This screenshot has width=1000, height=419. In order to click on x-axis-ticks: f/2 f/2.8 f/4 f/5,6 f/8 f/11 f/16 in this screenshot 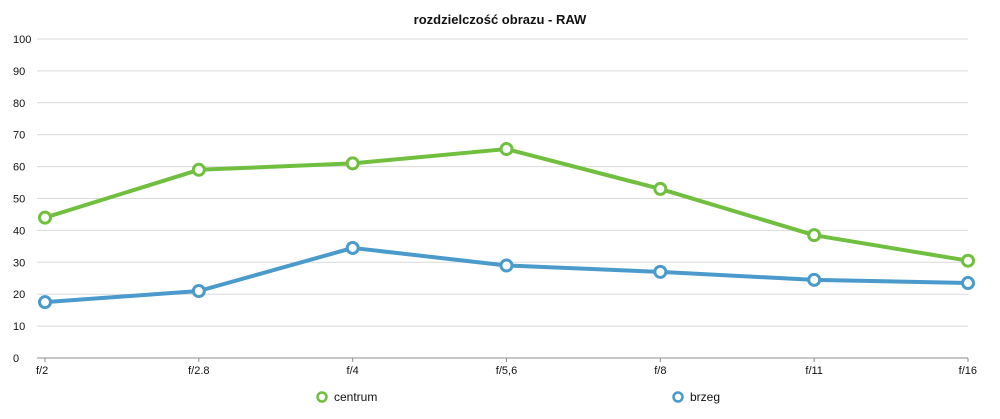, I will do `click(506, 367)`.